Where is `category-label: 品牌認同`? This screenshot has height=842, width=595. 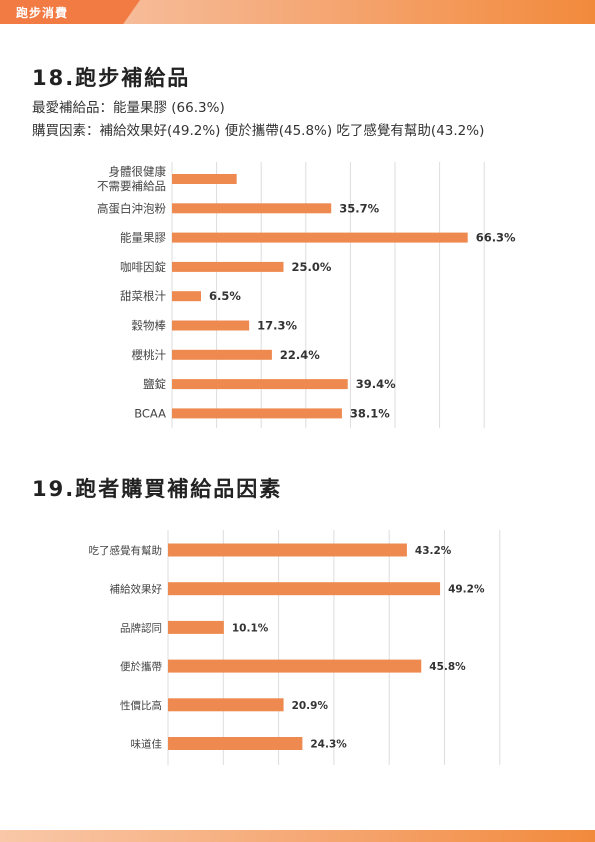
category-label: 品牌認同 is located at coordinates (141, 627).